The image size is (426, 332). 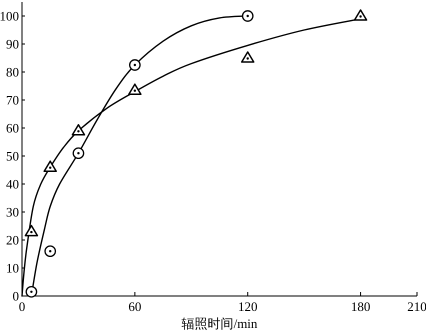 What do you see at coordinates (12, 72) in the screenshot?
I see `y-tick-label: 80` at bounding box center [12, 72].